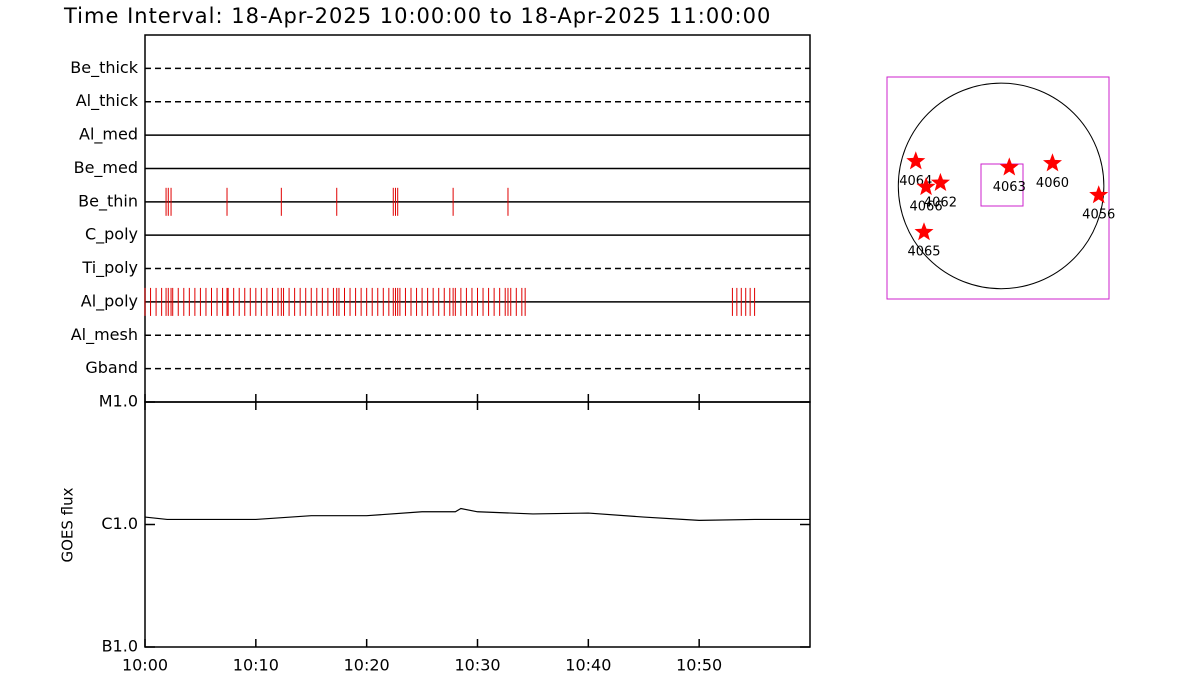 This screenshot has width=1200, height=700. Describe the element at coordinates (145, 665) in the screenshot. I see `x-tick-label: 10:00` at that location.